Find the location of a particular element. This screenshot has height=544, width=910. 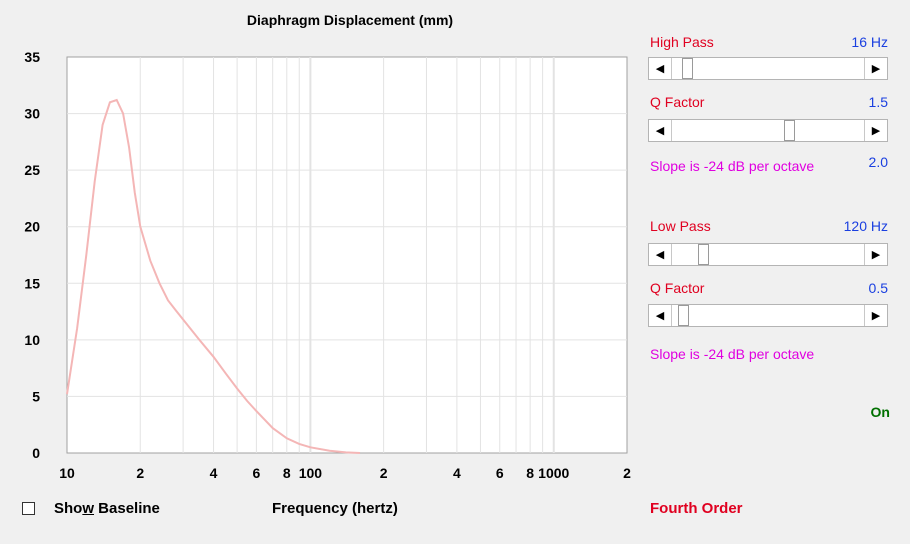

show-baseline-label: Show Baseline is located at coordinates (107, 508).